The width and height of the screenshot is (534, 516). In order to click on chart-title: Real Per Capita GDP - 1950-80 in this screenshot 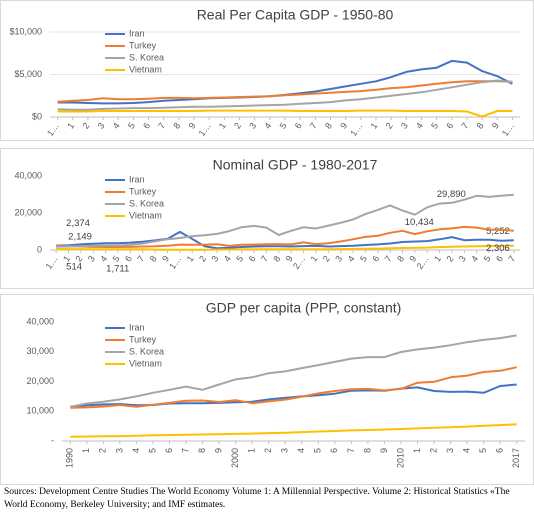, I will do `click(295, 15)`.